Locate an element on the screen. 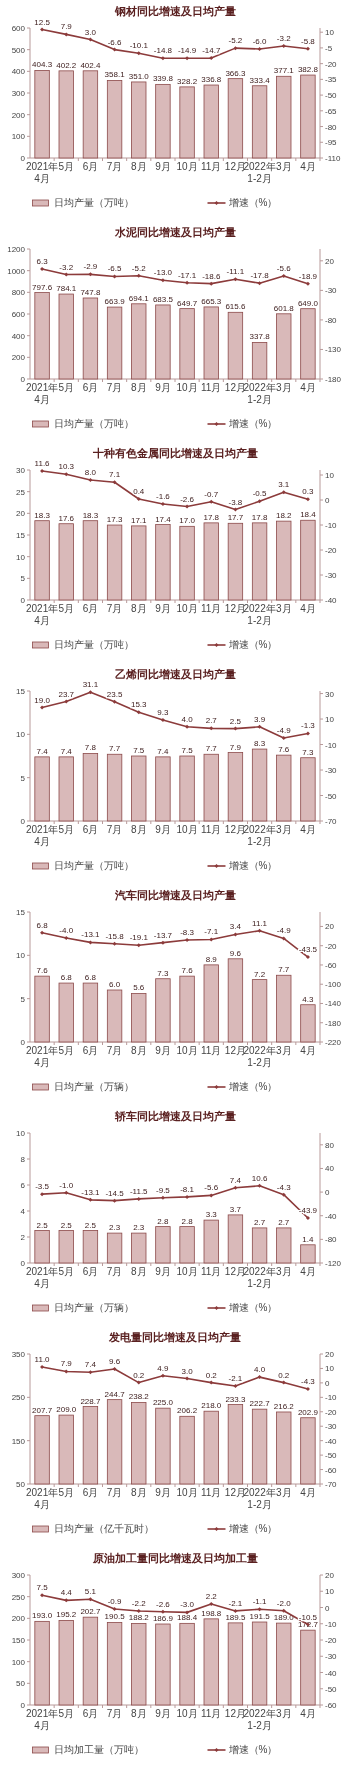 This screenshot has height=1771, width=350. y-tick-label: 4 is located at coordinates (23, 1211).